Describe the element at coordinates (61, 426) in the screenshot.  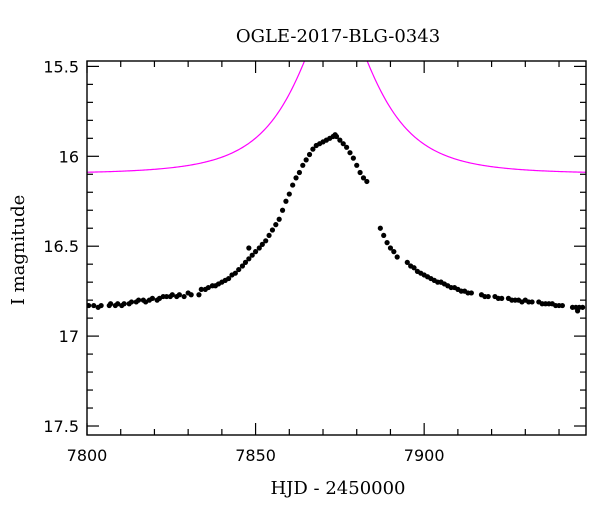
I see `y-tick-label: 17.5` at that location.